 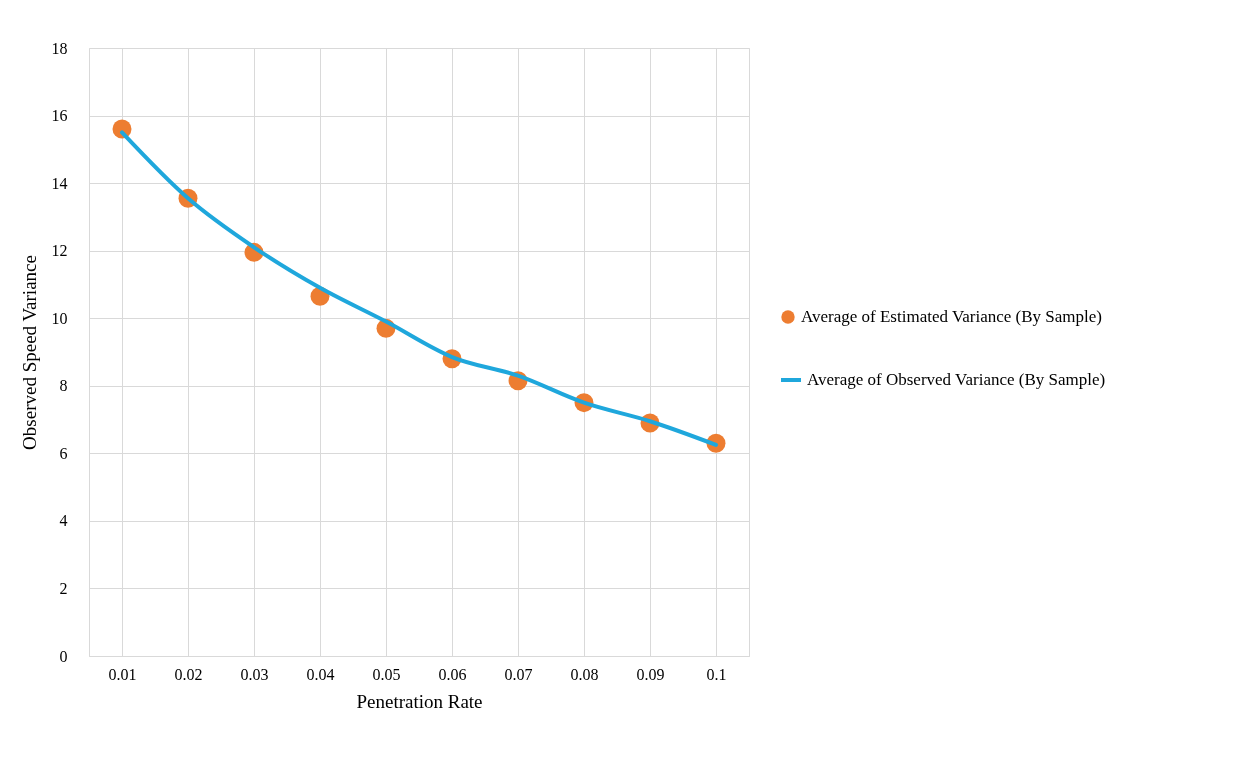 What do you see at coordinates (956, 379) in the screenshot?
I see `legend-label: Average of Observed Variance (By Sample)` at bounding box center [956, 379].